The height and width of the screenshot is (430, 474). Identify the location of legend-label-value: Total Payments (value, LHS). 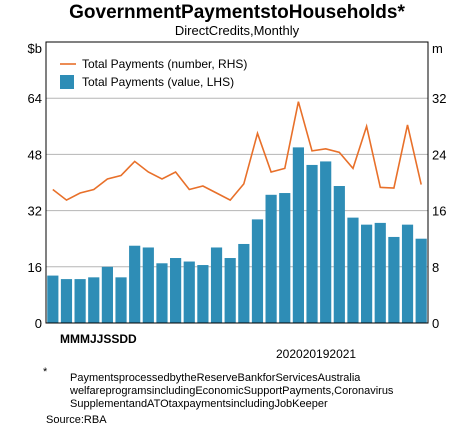
(158, 82).